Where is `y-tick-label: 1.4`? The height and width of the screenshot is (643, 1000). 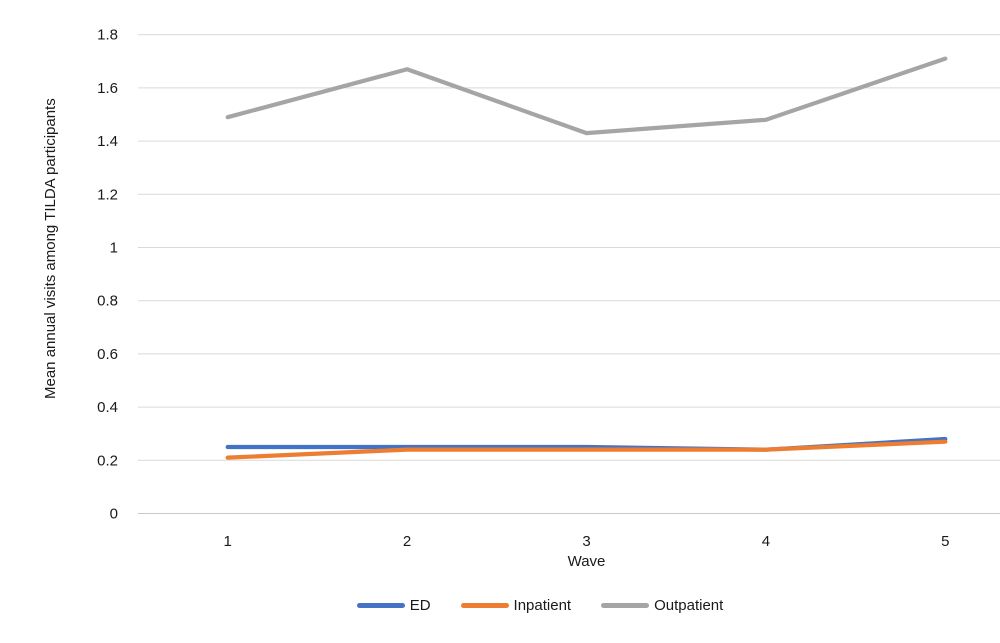
y-tick-label: 1.4 is located at coordinates (107, 141).